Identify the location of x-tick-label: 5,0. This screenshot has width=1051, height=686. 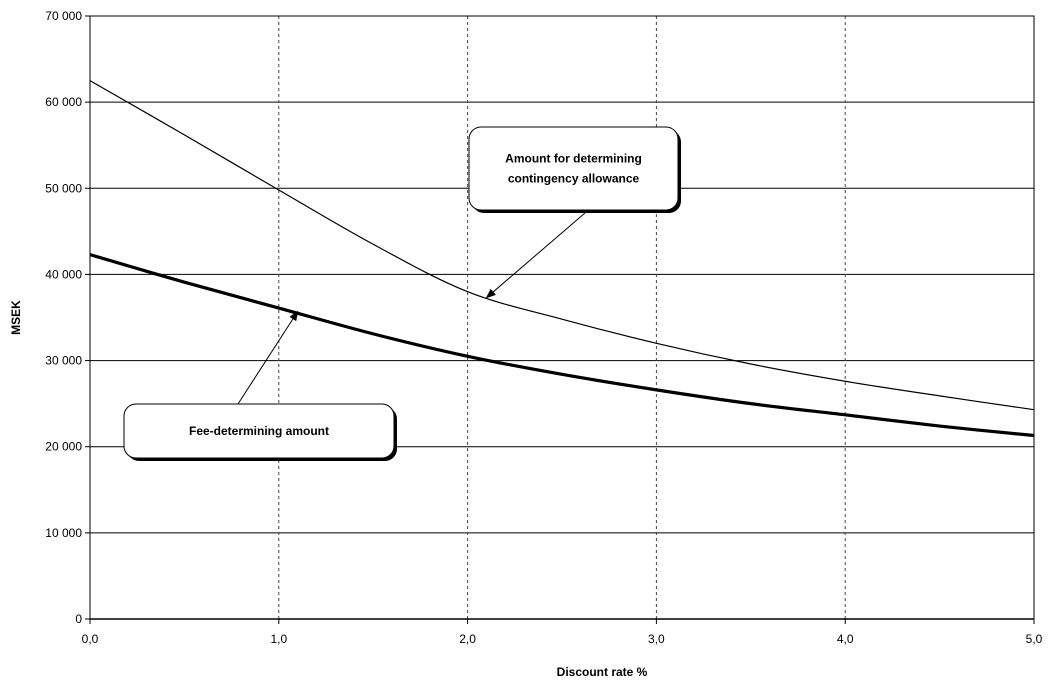
(1034, 639).